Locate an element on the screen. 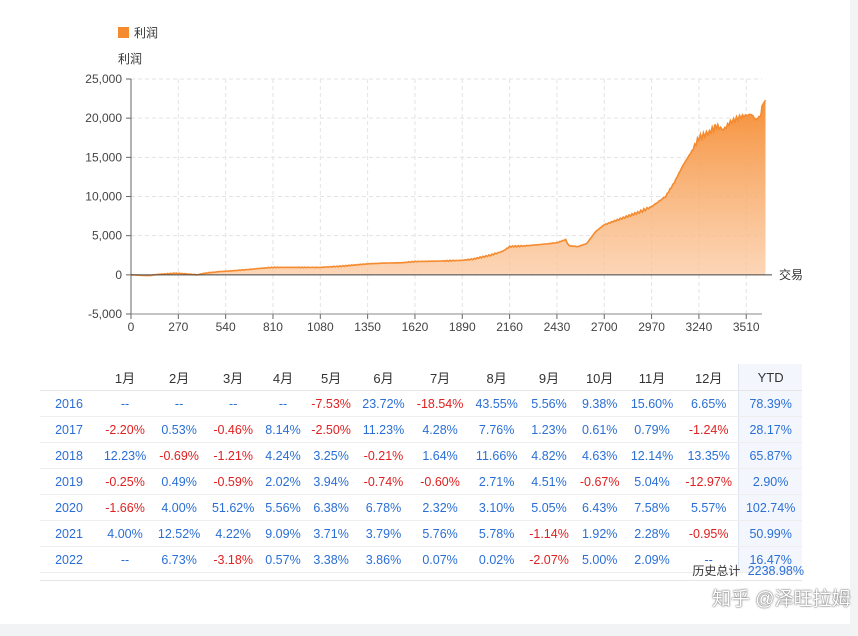 Image resolution: width=858 pixels, height=636 pixels. y-tick-label: 5,000 is located at coordinates (107, 236).